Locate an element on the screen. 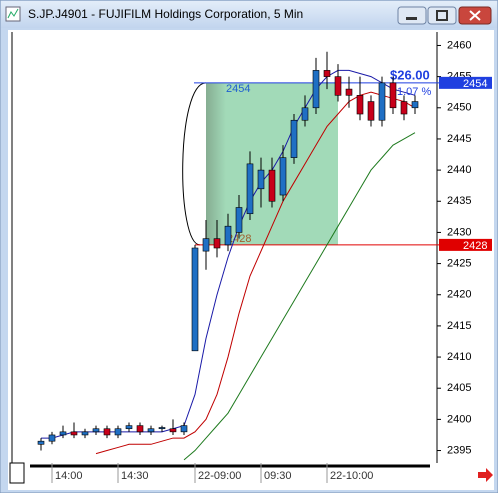 Image resolution: width=498 pixels, height=498 pixels. maximize-glyph is located at coordinates (442, 15).